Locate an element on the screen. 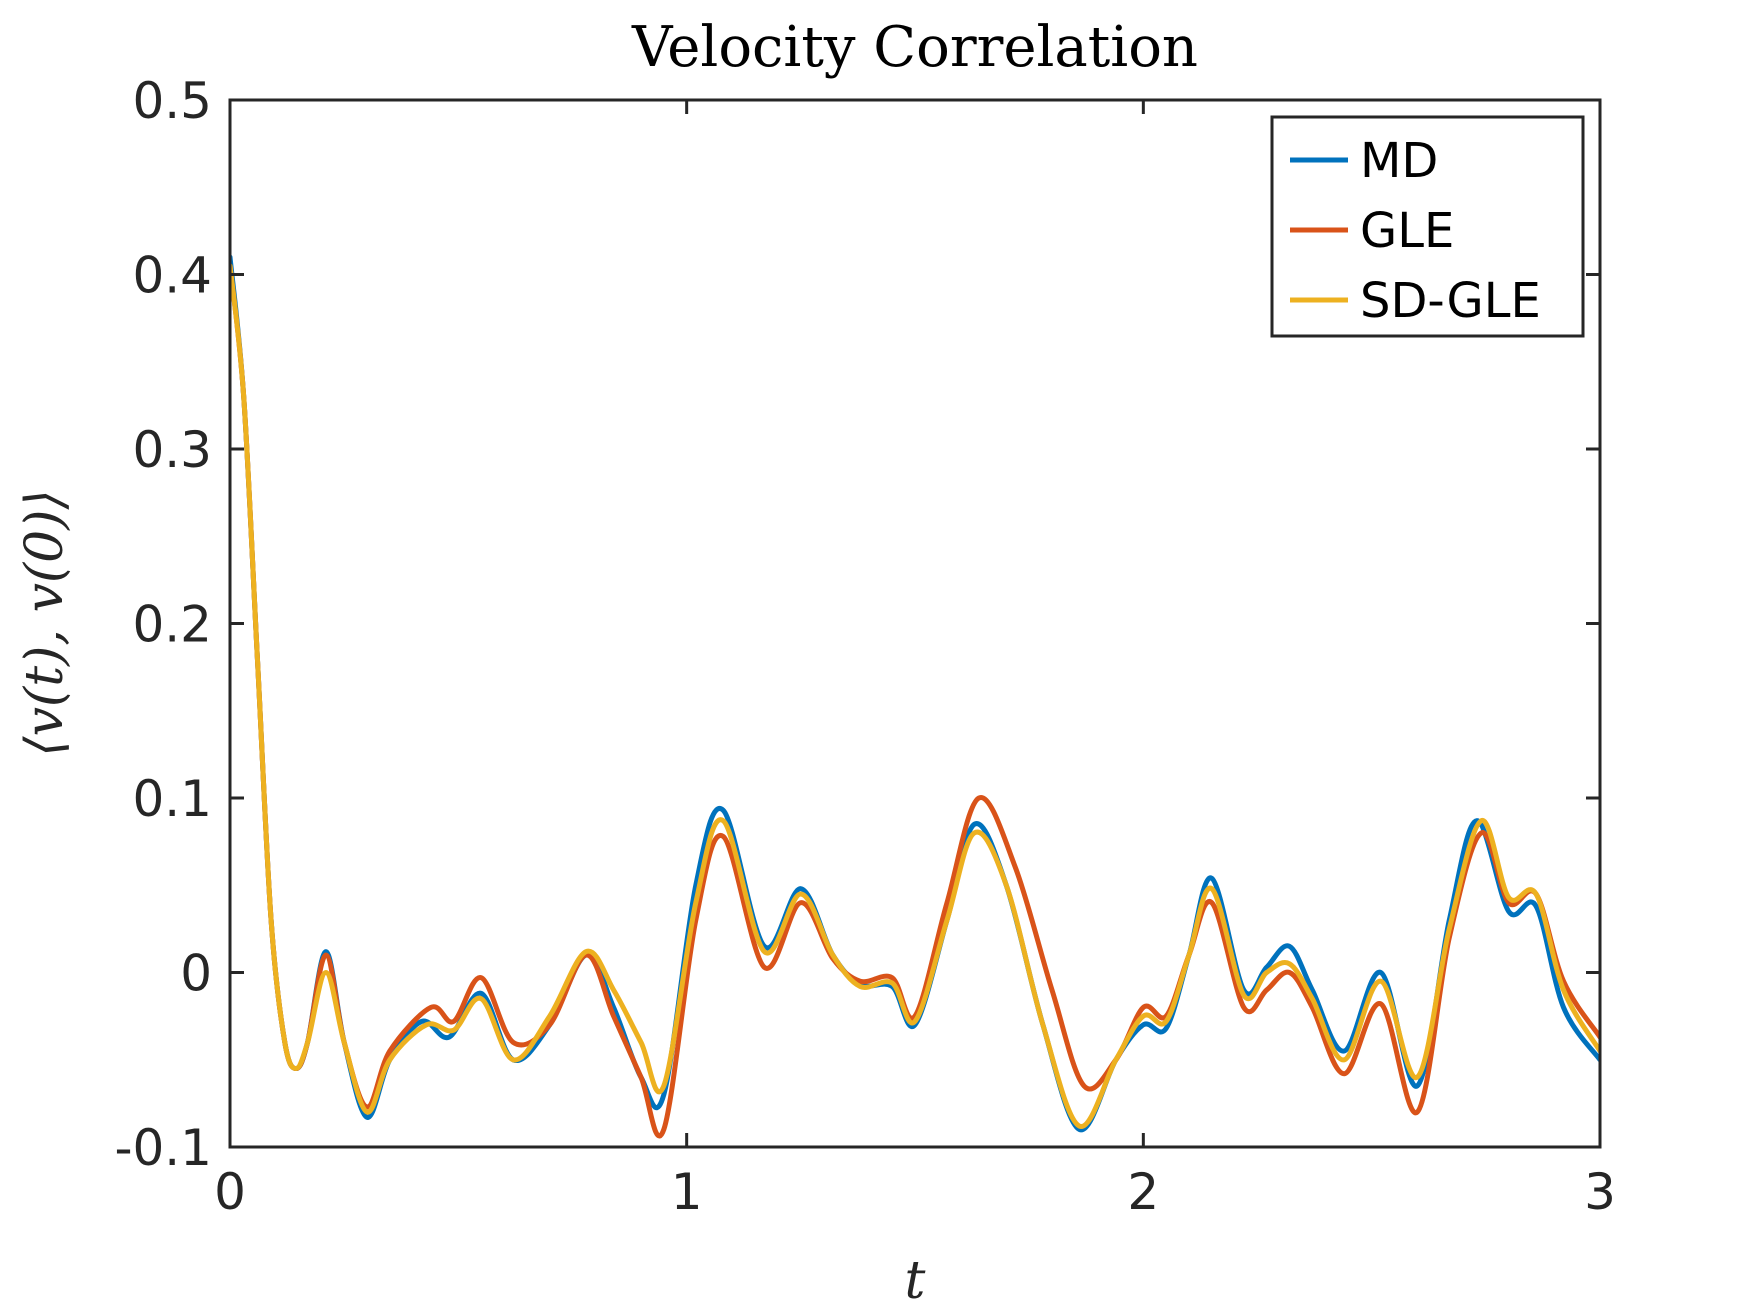 The image size is (1750, 1313). y-tick-label: 0.3 is located at coordinates (172, 450).